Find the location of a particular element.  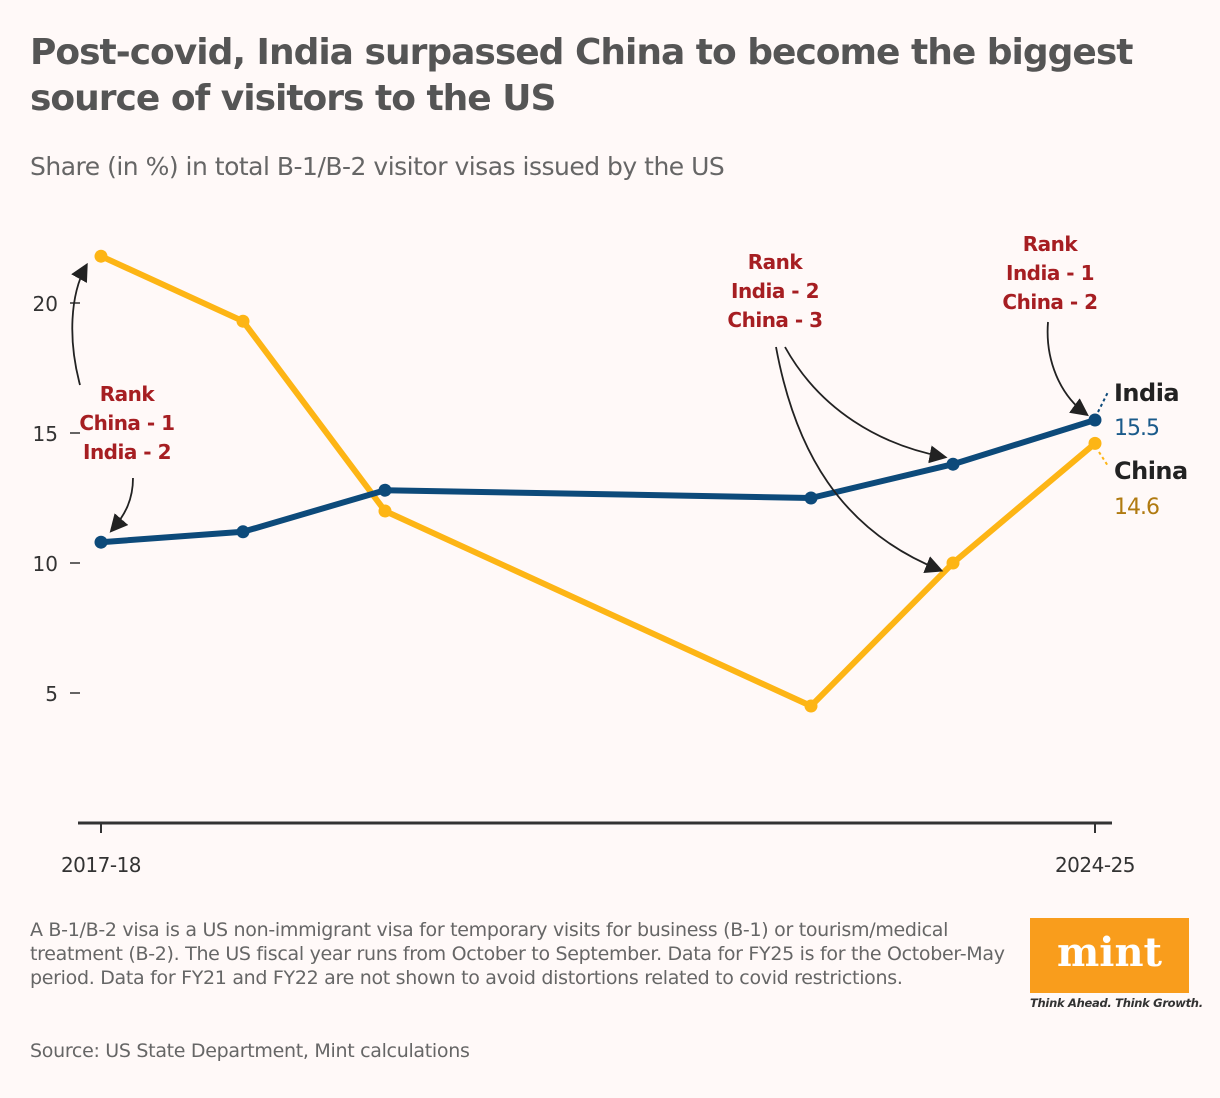

end-value-china: 14.6 is located at coordinates (1136, 507).